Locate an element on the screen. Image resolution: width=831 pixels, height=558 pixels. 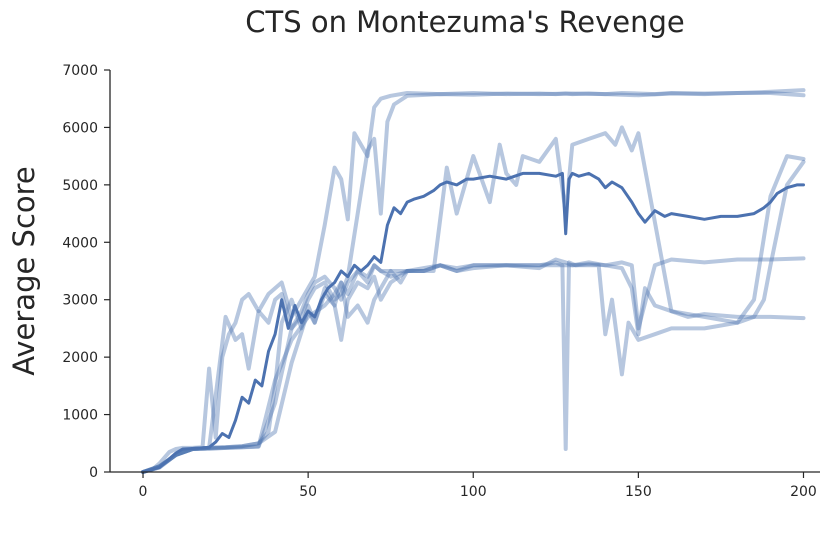
y-tick-label: 0 is located at coordinates (93, 473).